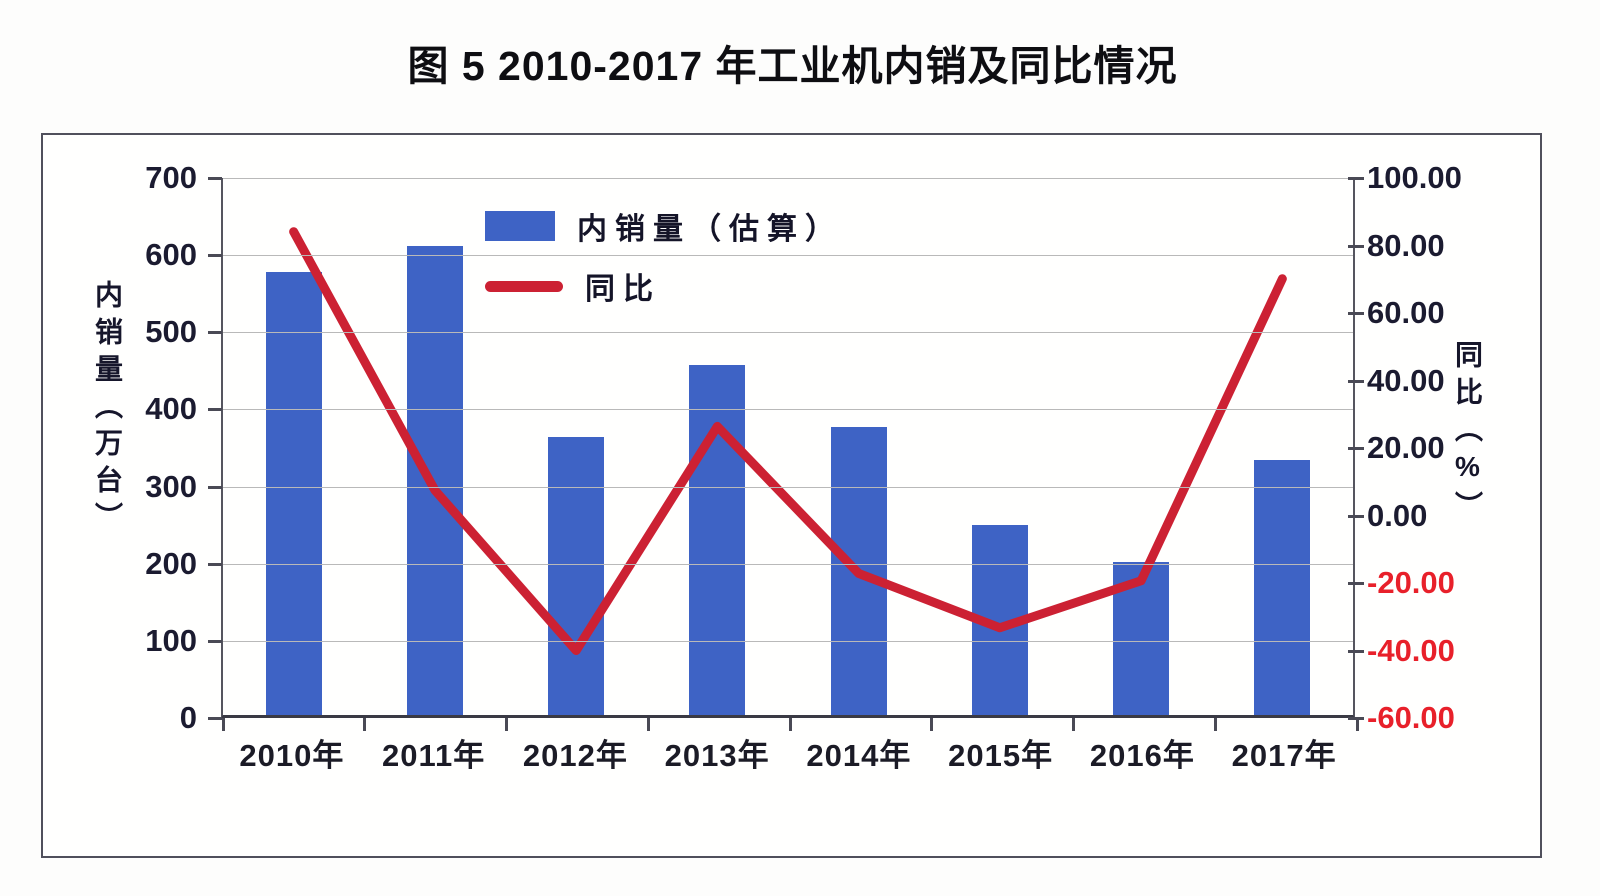 The width and height of the screenshot is (1600, 896). Describe the element at coordinates (171, 255) in the screenshot. I see `left-tick-label: 600` at that location.